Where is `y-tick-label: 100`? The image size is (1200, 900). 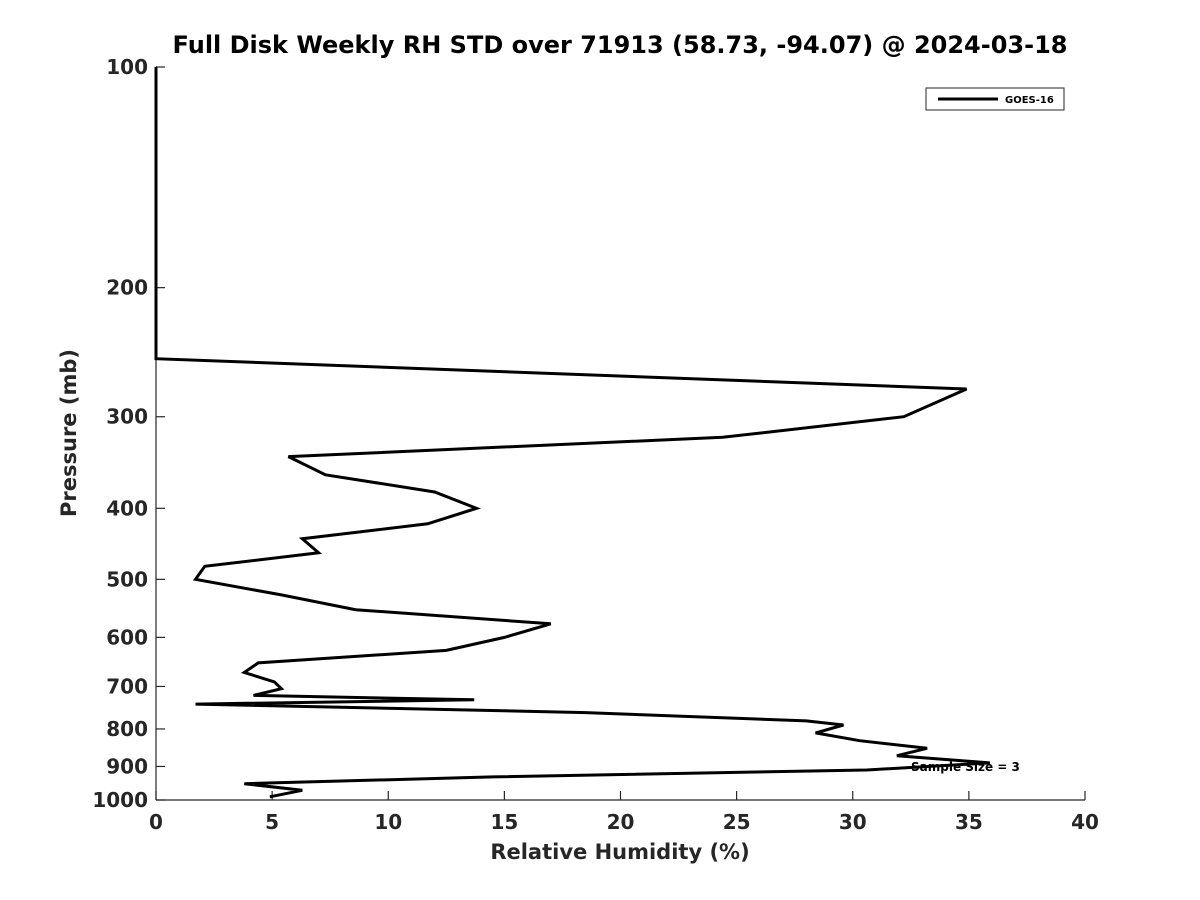 y-tick-label: 100 is located at coordinates (127, 67).